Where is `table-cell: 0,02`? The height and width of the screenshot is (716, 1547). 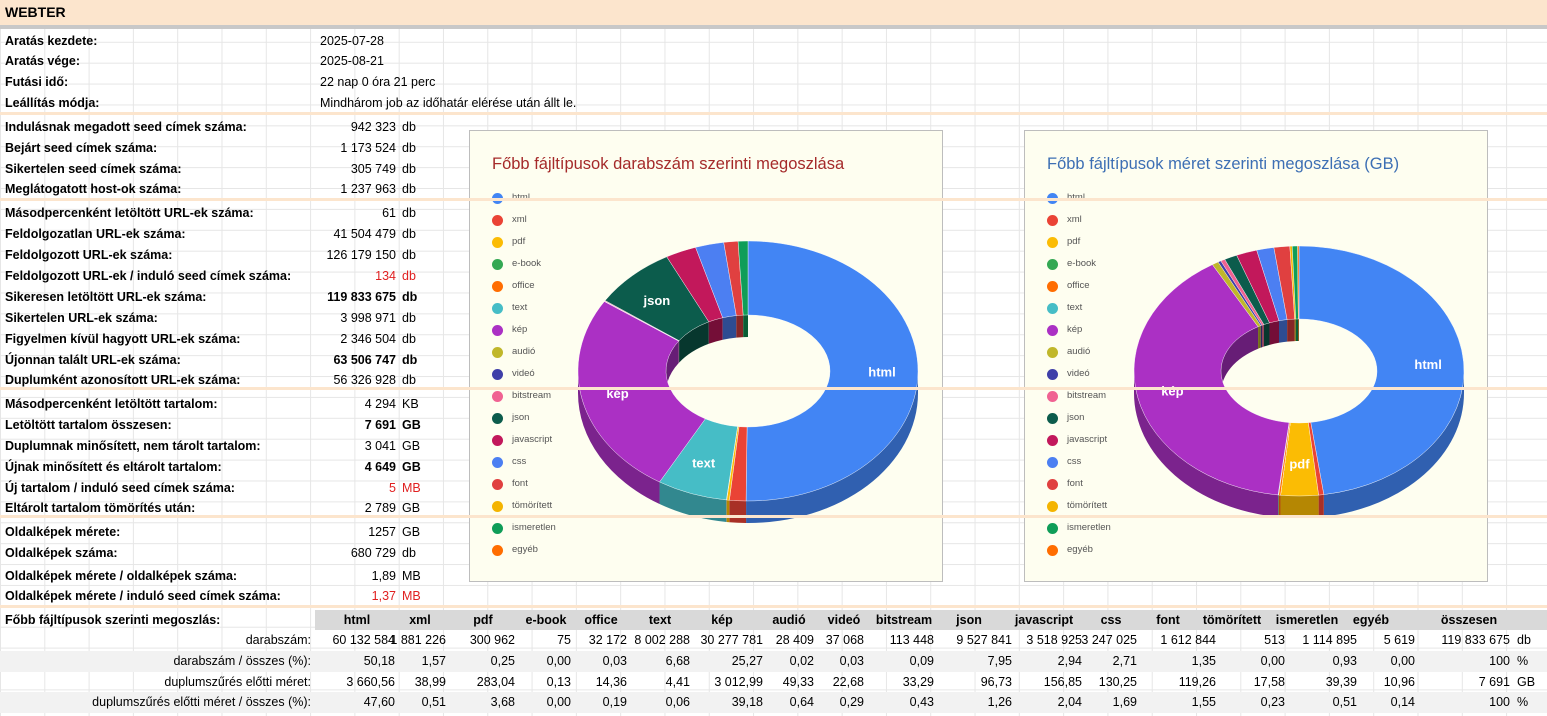 table-cell: 0,02 is located at coordinates (801, 661).